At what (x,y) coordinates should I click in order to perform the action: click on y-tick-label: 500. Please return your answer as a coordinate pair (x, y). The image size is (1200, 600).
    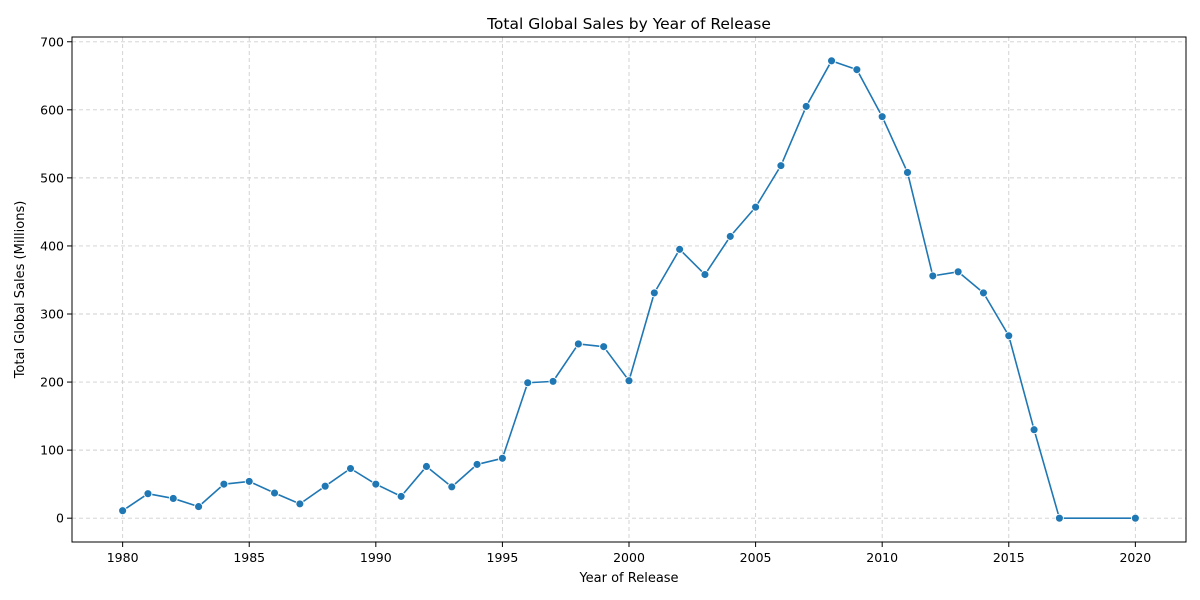
    Looking at the image, I should click on (52, 177).